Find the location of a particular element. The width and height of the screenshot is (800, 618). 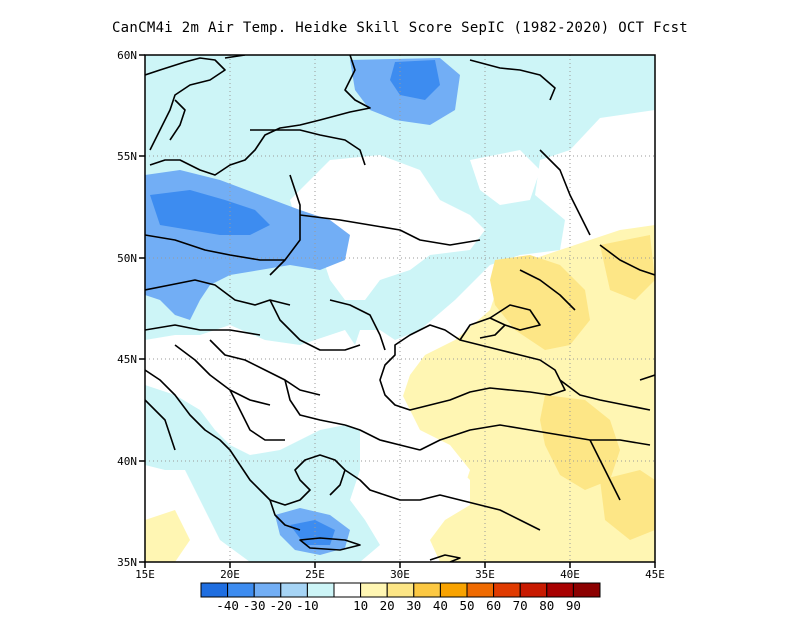

field-dark-blue-baltic is located at coordinates (415, 80).